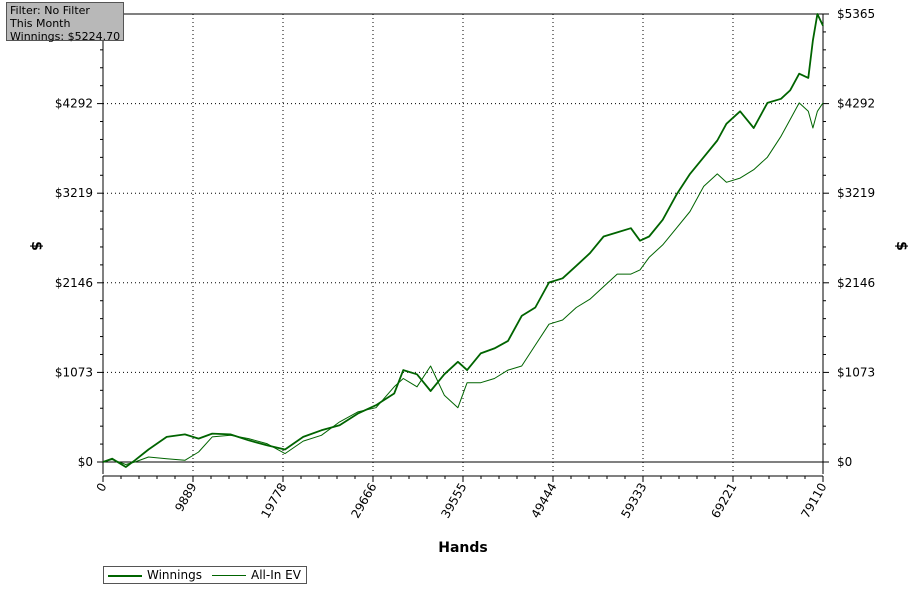  Describe the element at coordinates (229, 575) in the screenshot. I see `legend-swatch-allin-ev` at that location.